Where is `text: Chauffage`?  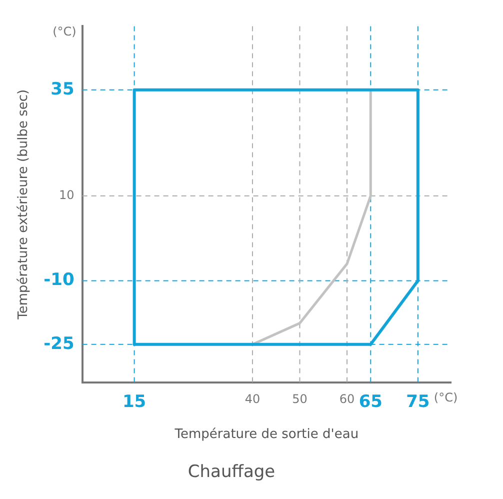 text: Chauffage is located at coordinates (232, 472).